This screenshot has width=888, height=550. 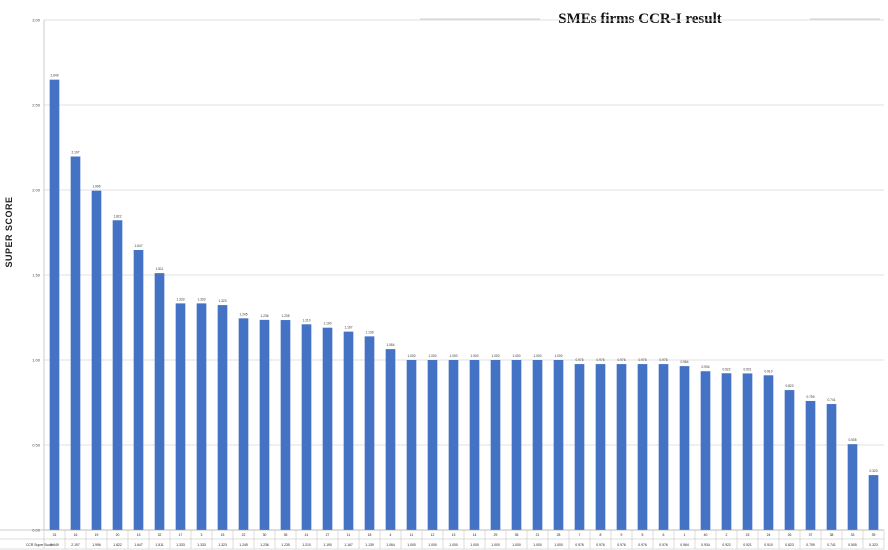 I want to click on x-tick-label: 40, so click(x=706, y=535).